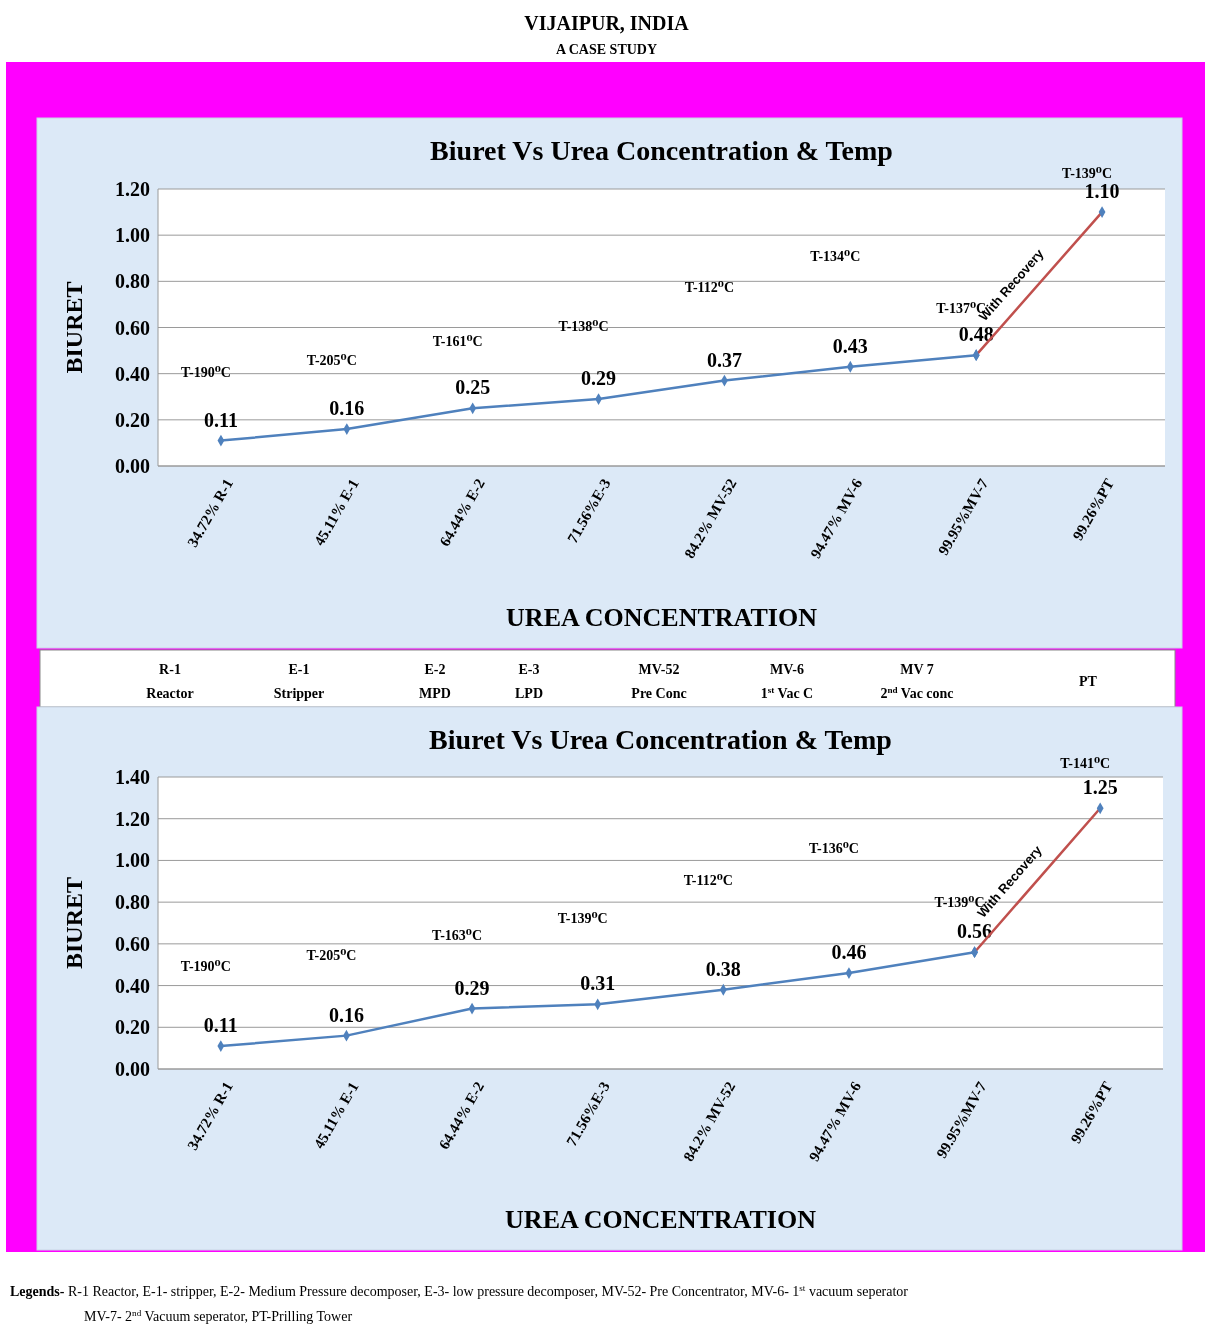  Describe the element at coordinates (170, 681) in the screenshot. I see `text: R-1 Reactor` at that location.